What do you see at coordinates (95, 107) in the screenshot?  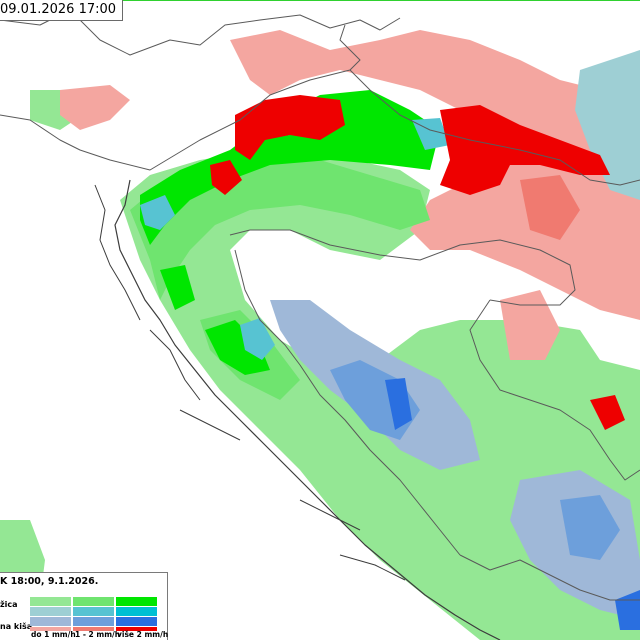 I see `freezing-light-nw` at bounding box center [95, 107].